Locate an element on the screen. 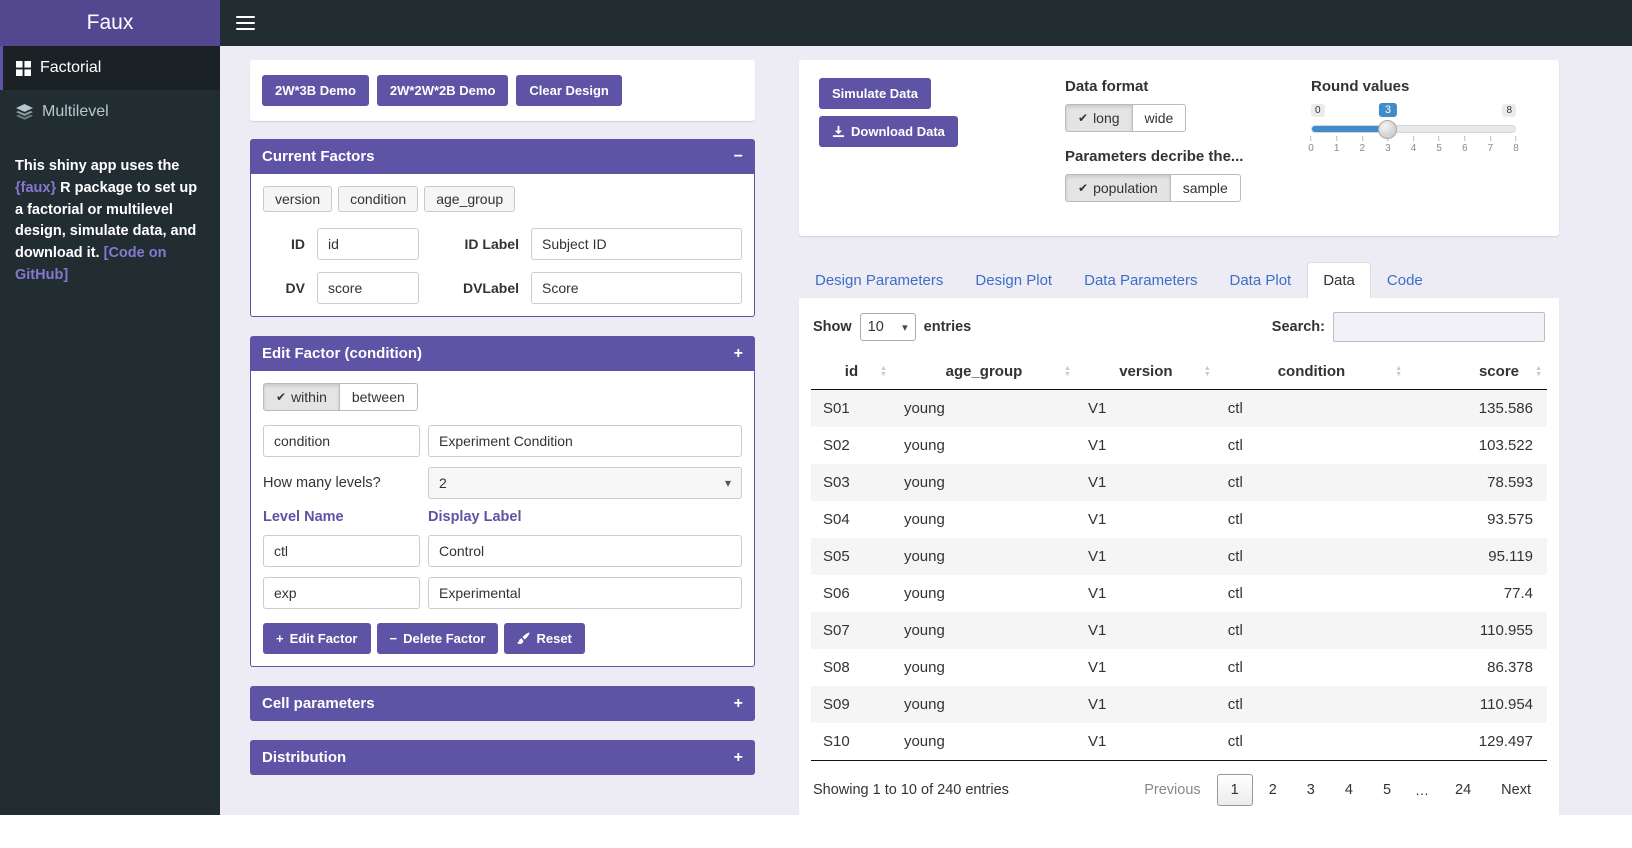  cell-id: S01 is located at coordinates (836, 408).